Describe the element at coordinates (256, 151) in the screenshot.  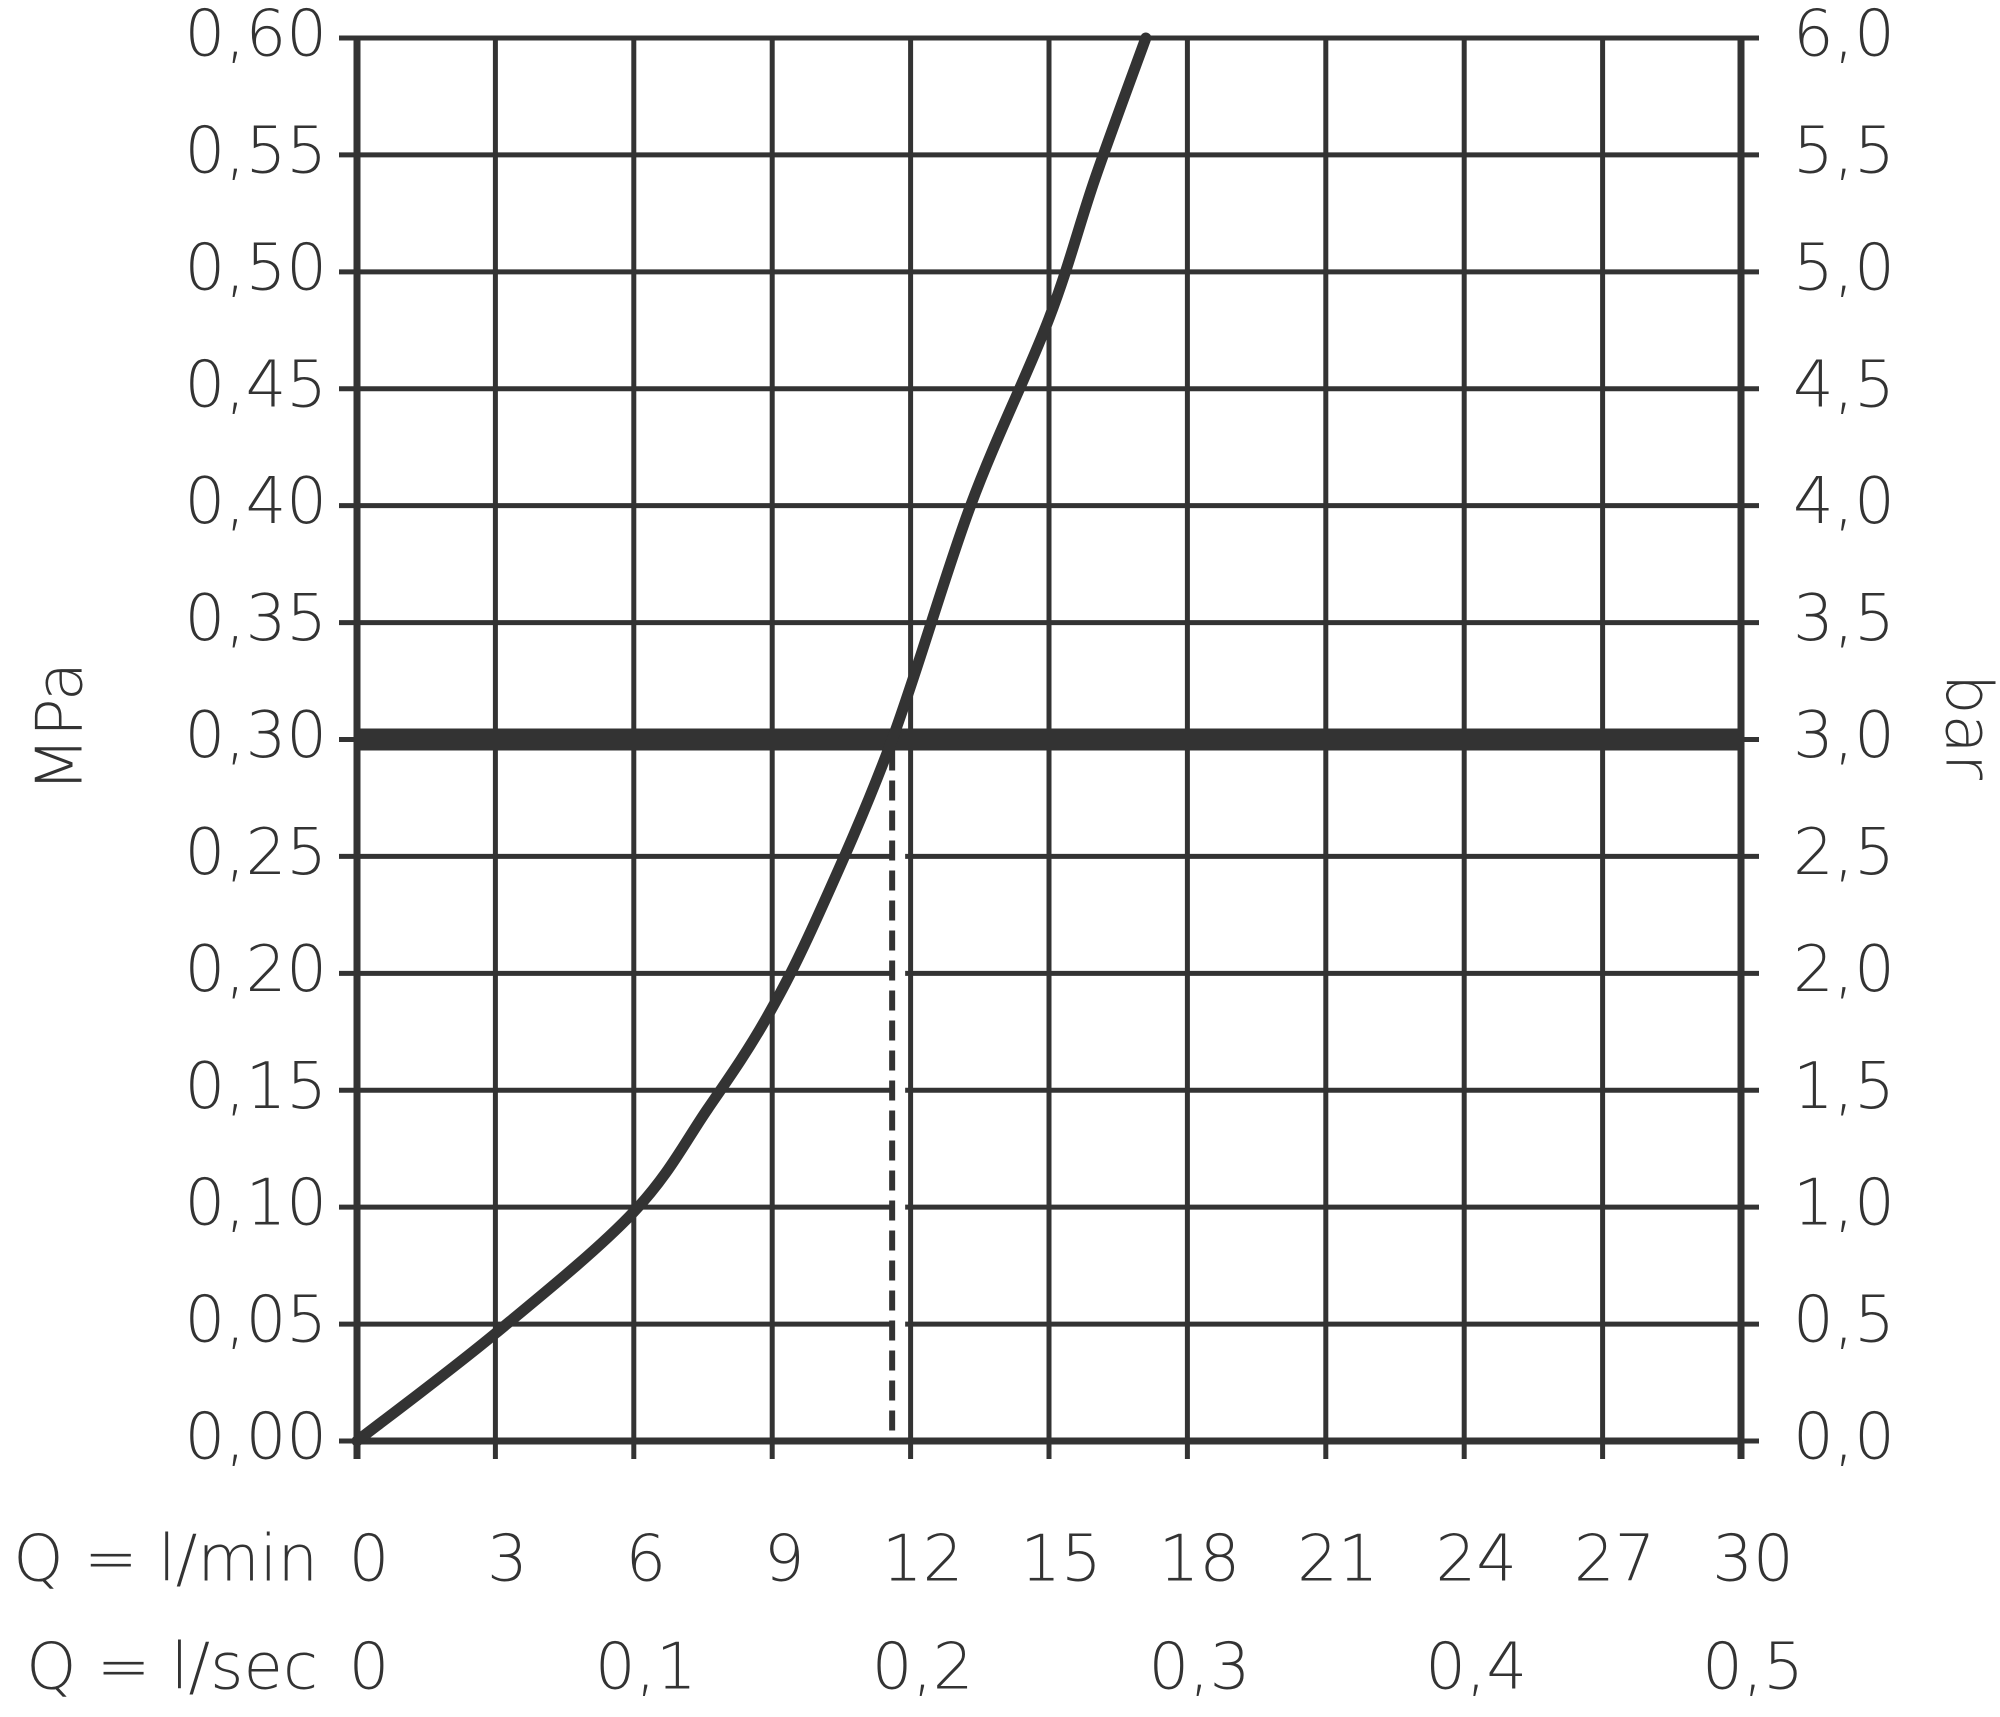
I see `y-tick-label: 0,55` at that location.